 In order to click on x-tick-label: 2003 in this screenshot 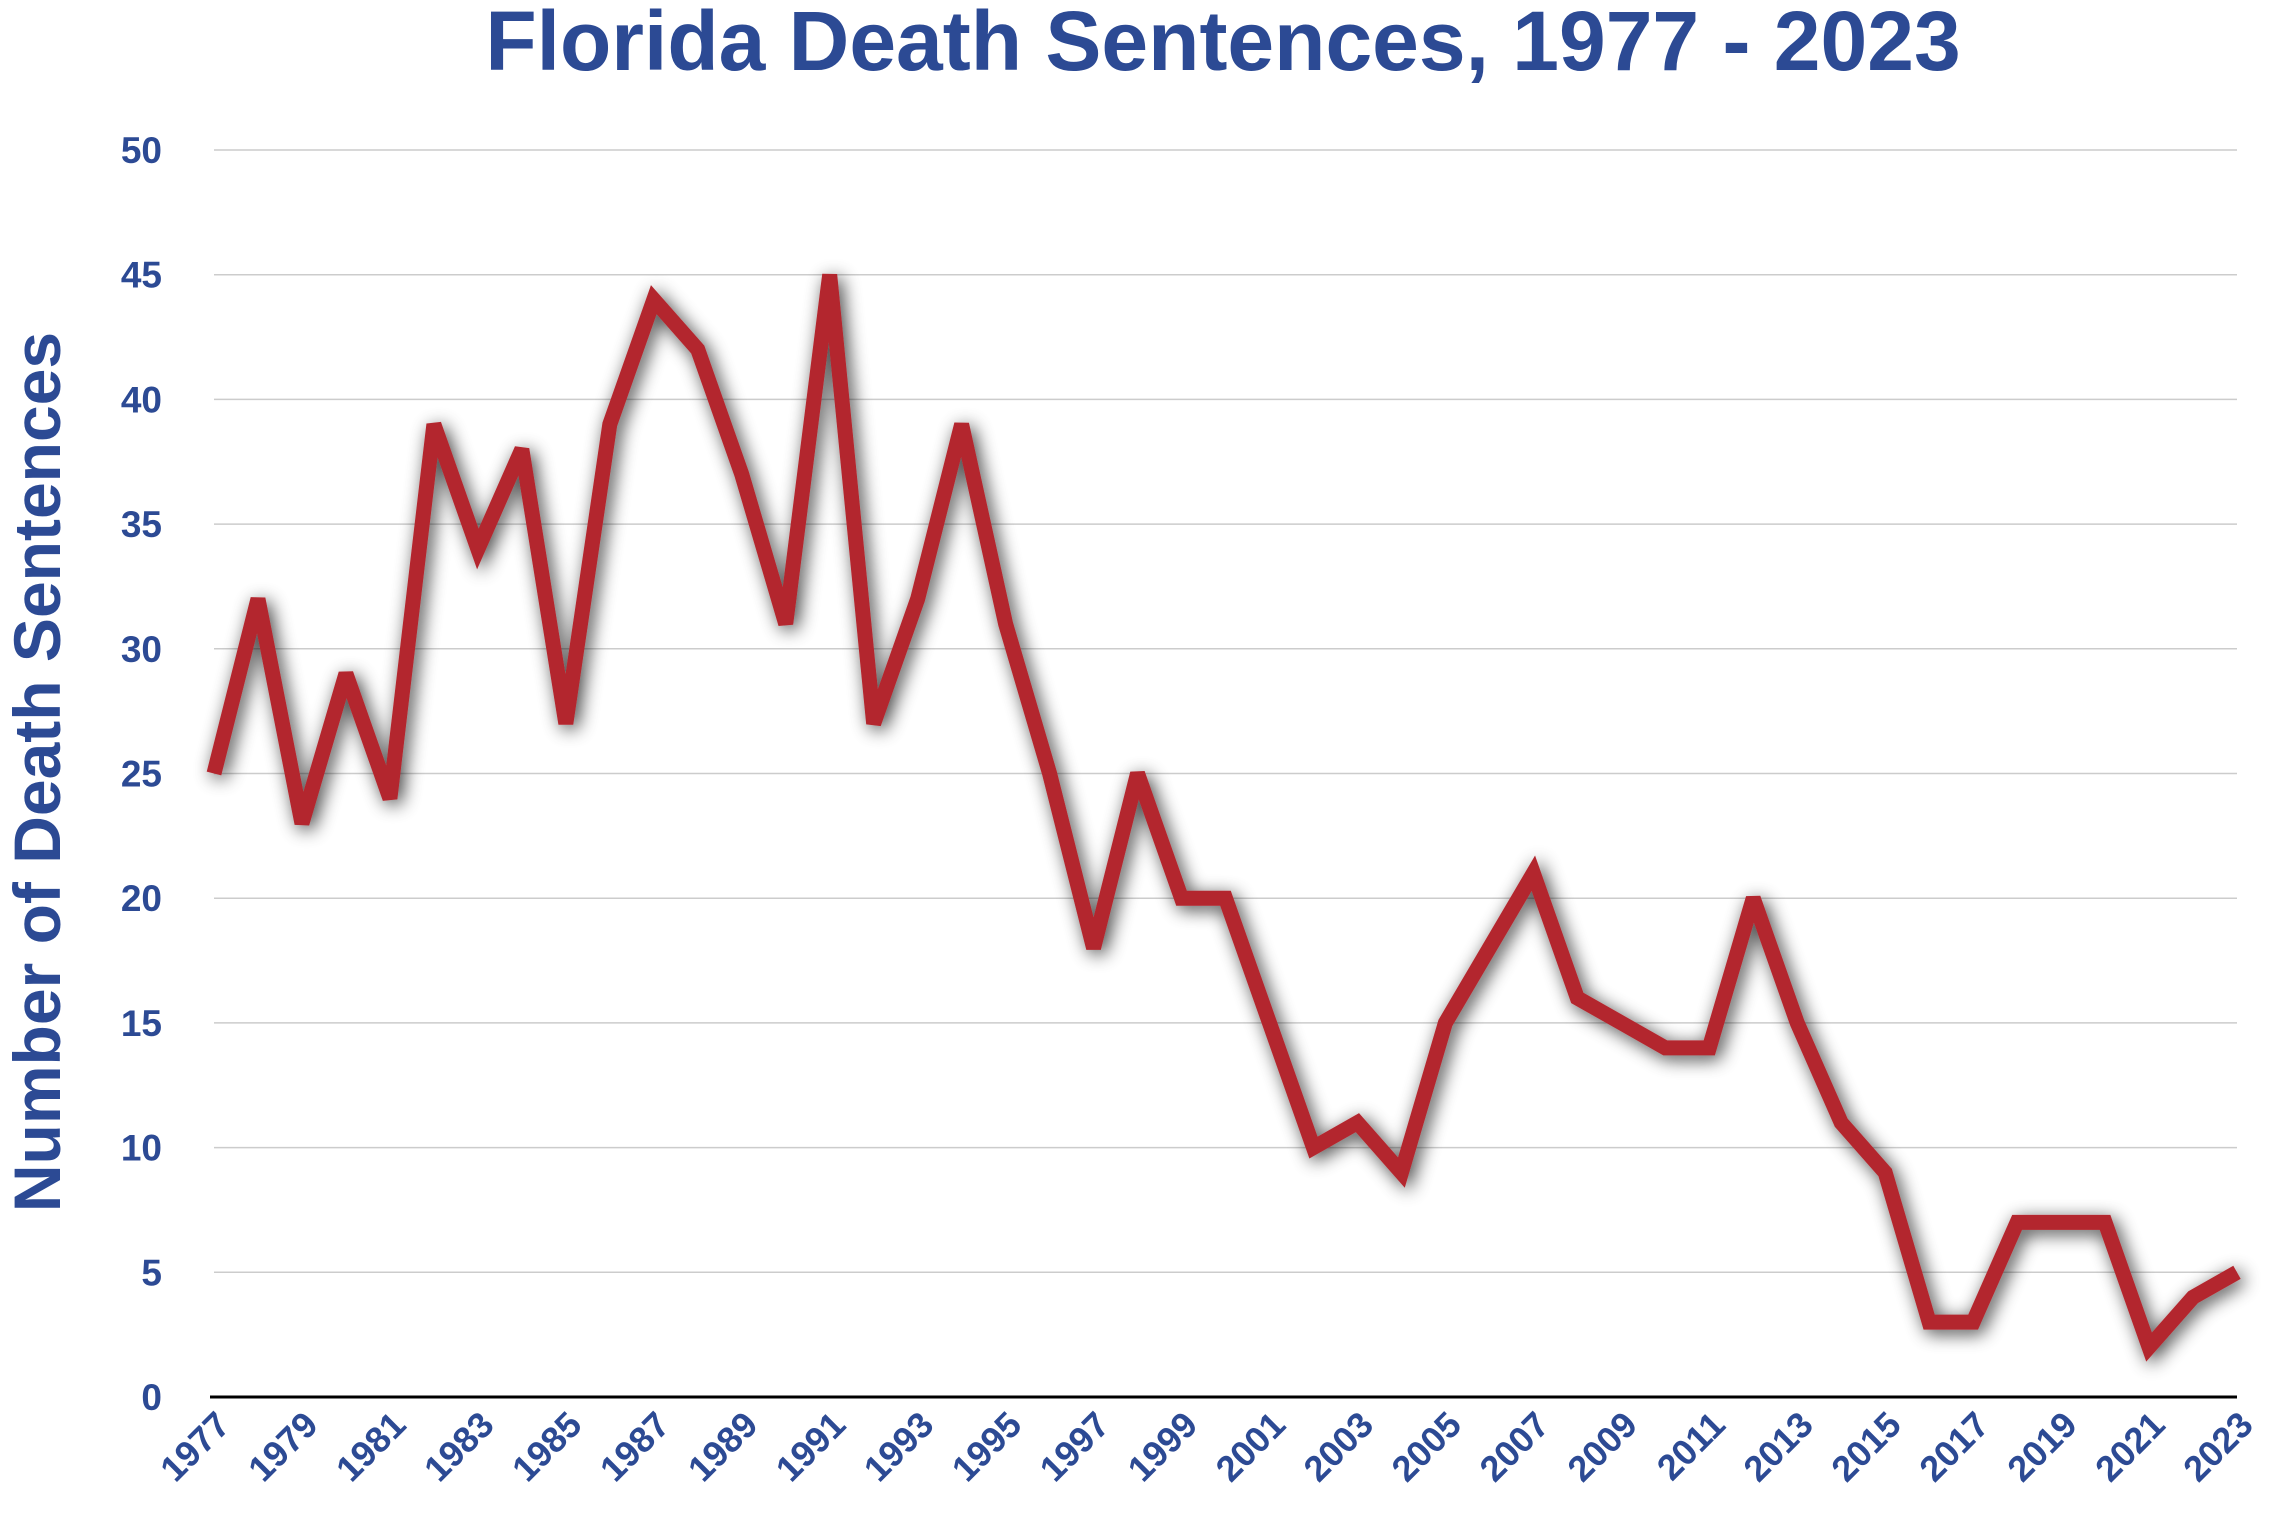, I will do `click(1338, 1447)`.